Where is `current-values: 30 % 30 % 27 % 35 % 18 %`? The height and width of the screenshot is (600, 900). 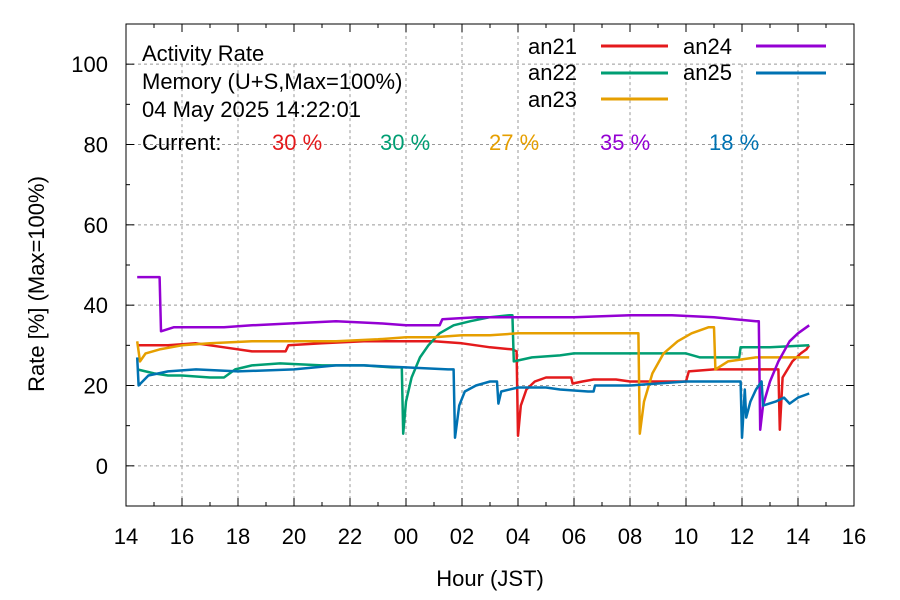
current-values: 30 % 30 % 27 % 35 % 18 % is located at coordinates (515, 142).